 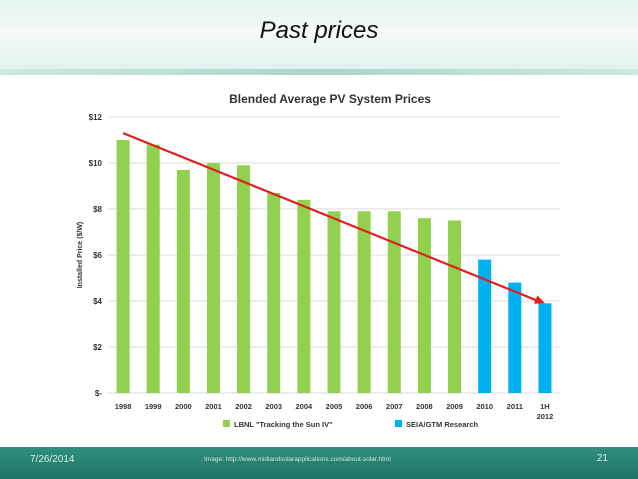 What do you see at coordinates (545, 406) in the screenshot?
I see `x-tick-label: 1H` at bounding box center [545, 406].